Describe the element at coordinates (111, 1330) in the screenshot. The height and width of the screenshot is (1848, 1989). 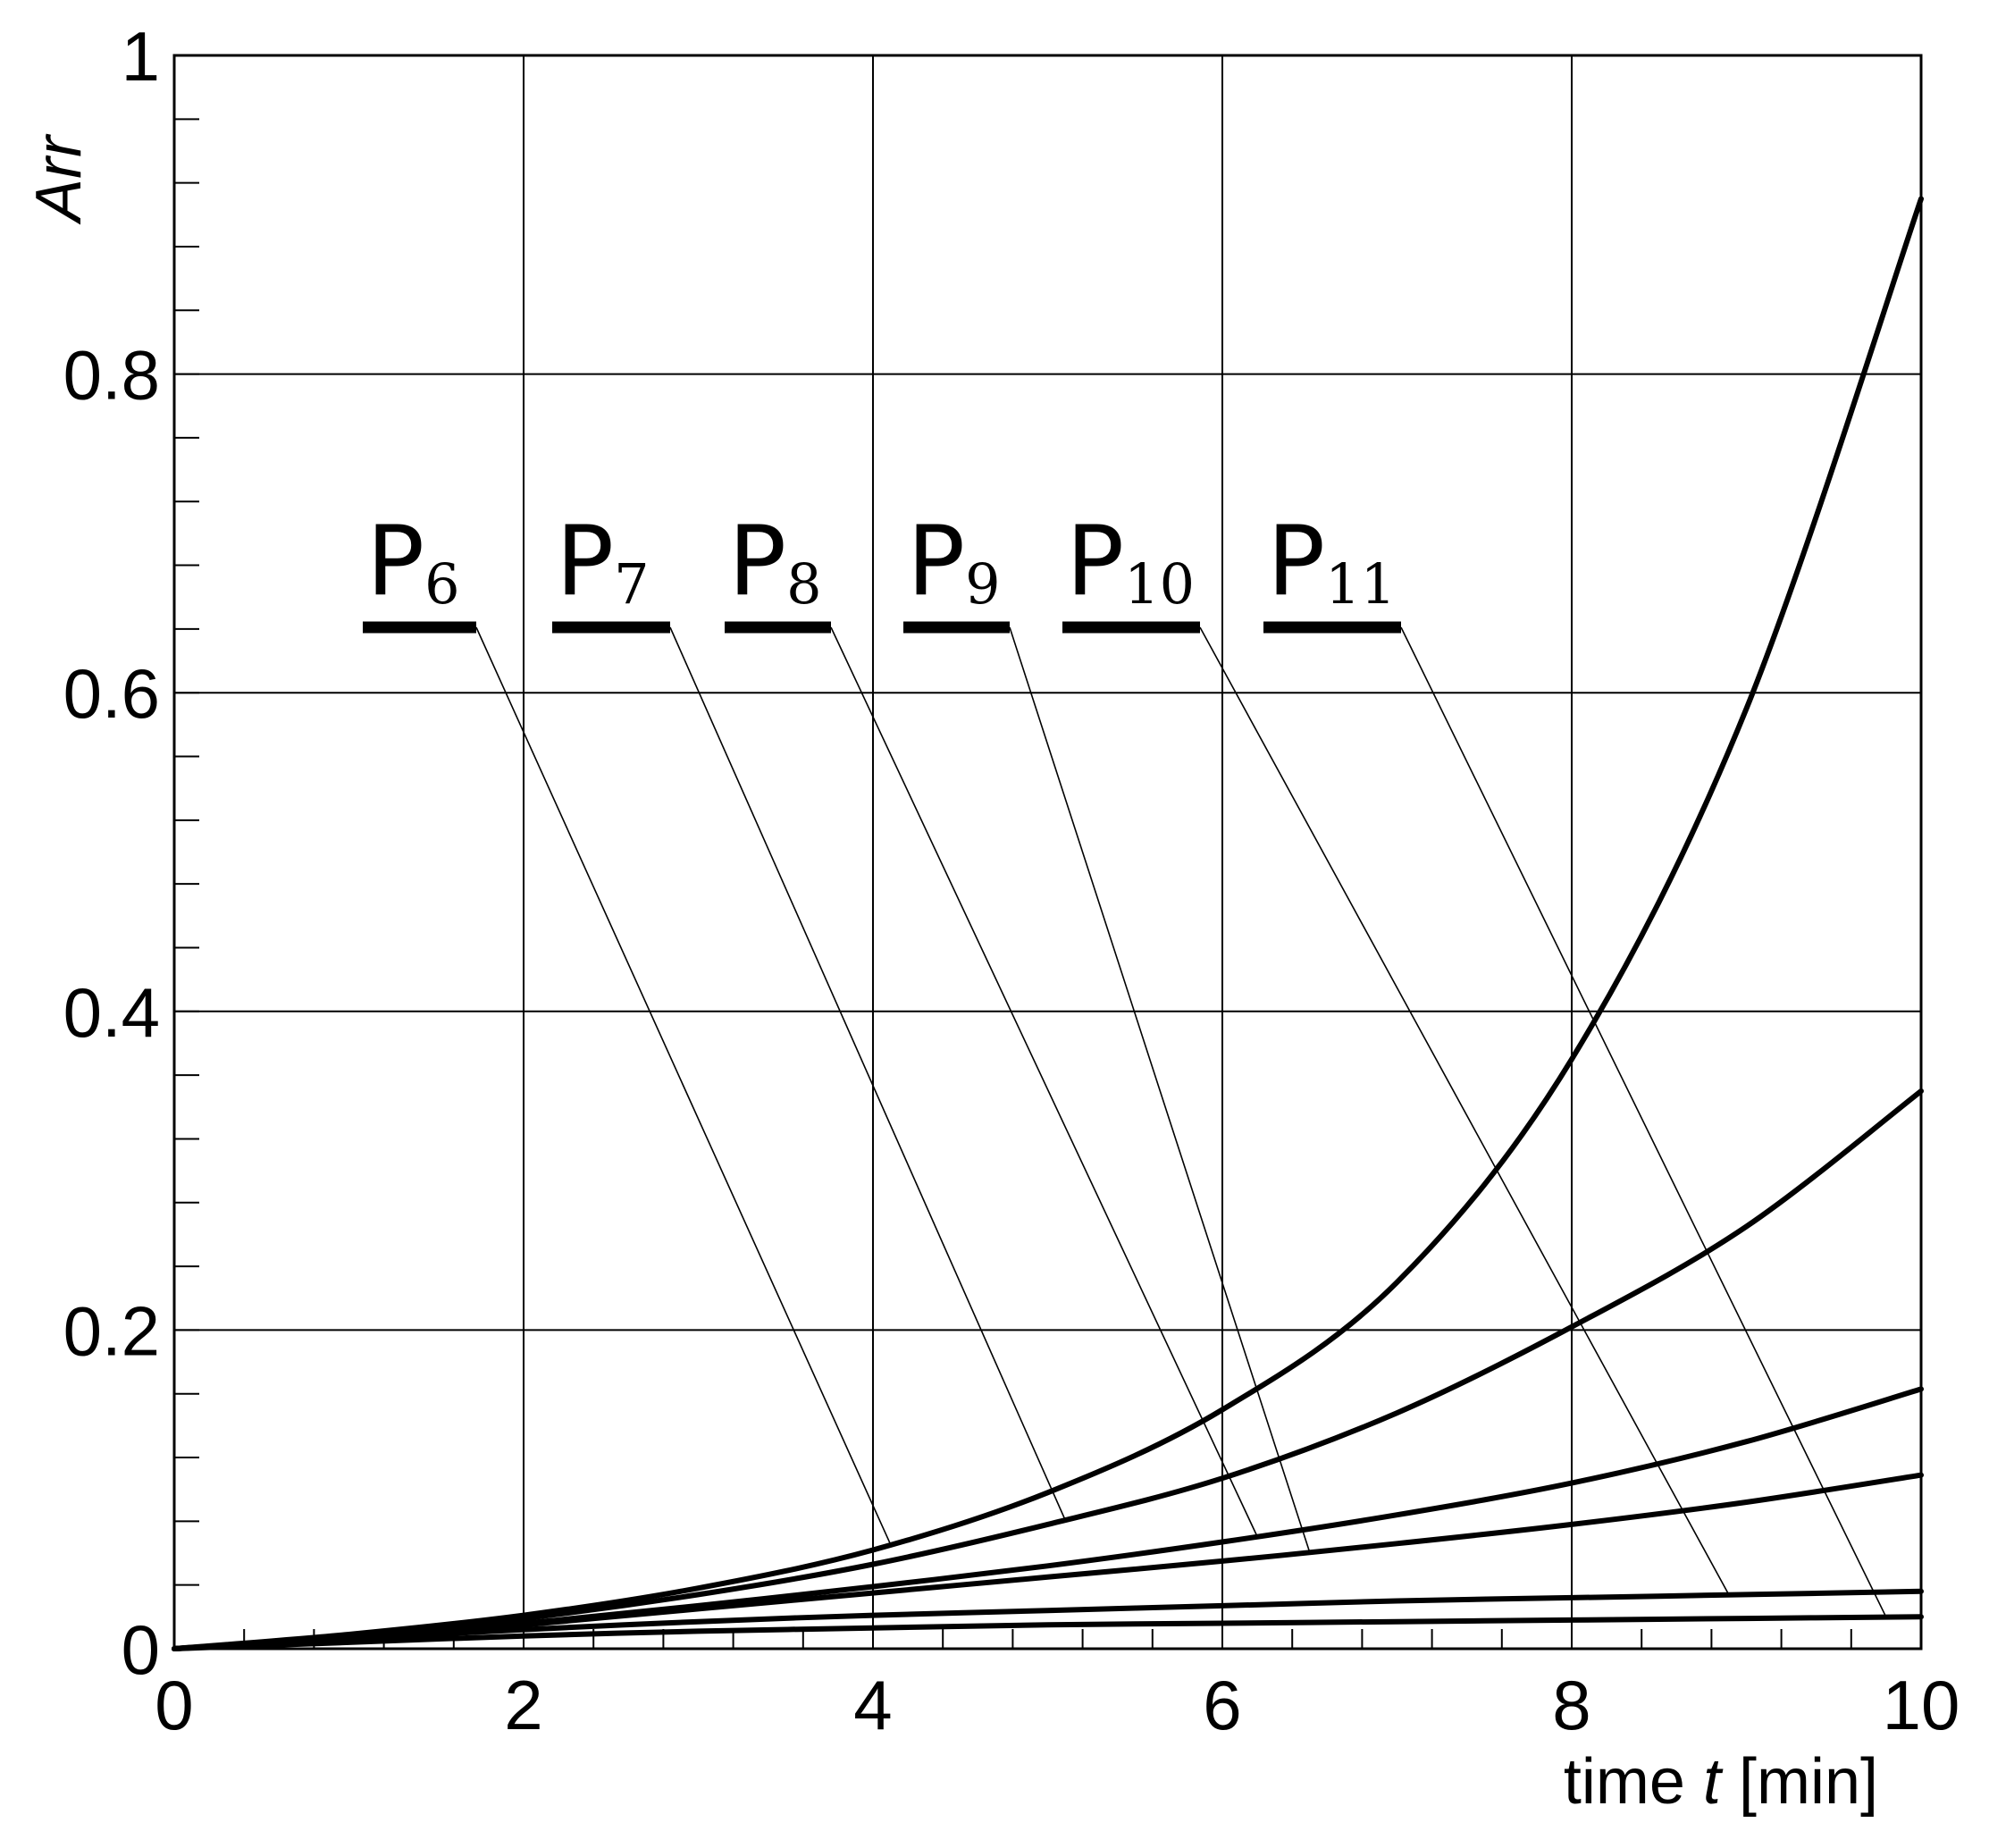
I see `y-tick-label: 0.2` at that location.